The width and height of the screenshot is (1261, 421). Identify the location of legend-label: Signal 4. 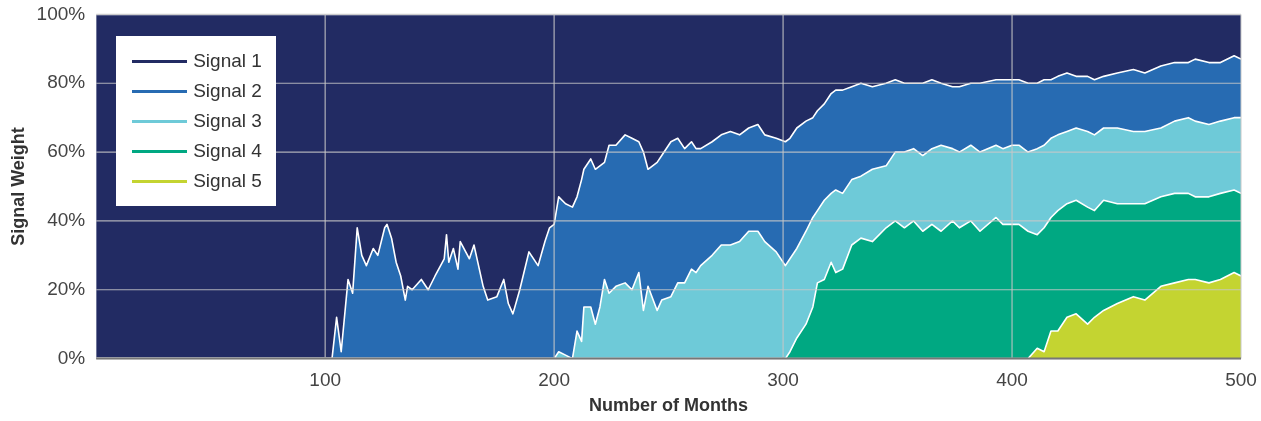
(227, 151).